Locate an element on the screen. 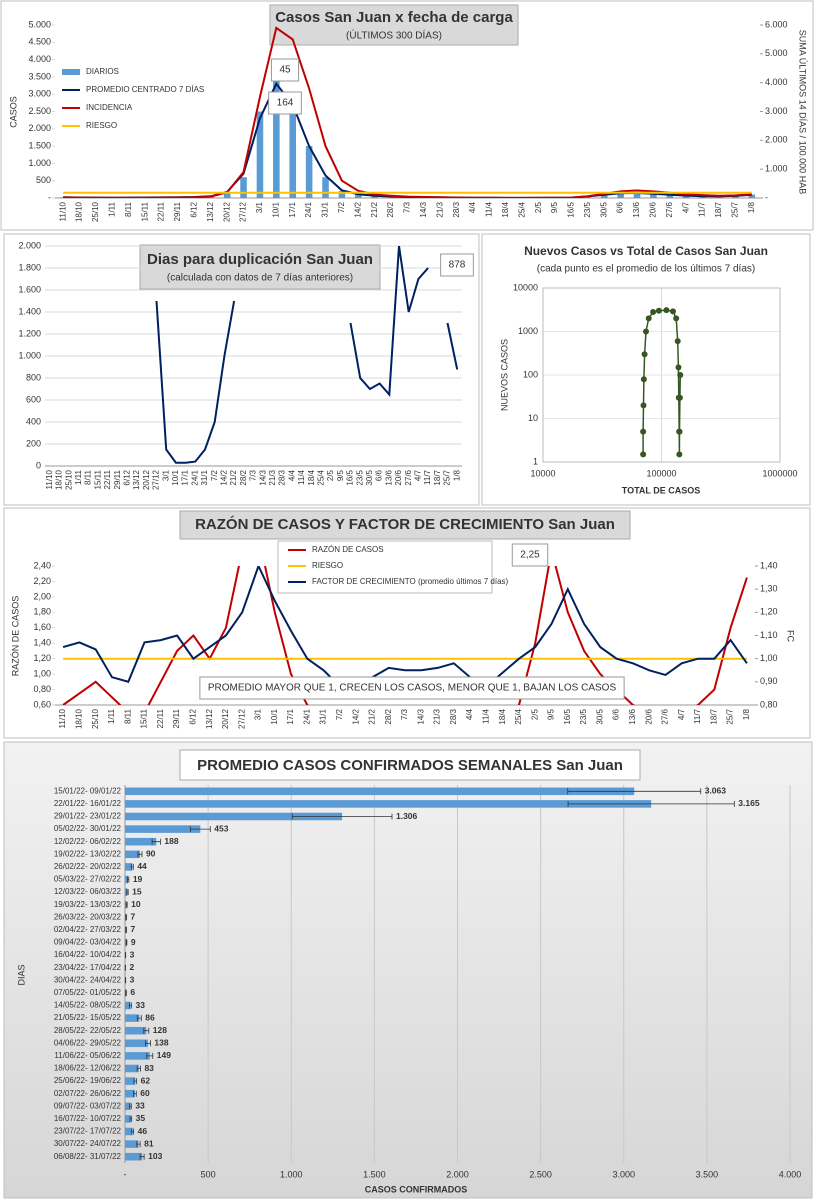 This screenshot has width=814, height=1200. x-tick-label: 2/5 is located at coordinates (330, 475).